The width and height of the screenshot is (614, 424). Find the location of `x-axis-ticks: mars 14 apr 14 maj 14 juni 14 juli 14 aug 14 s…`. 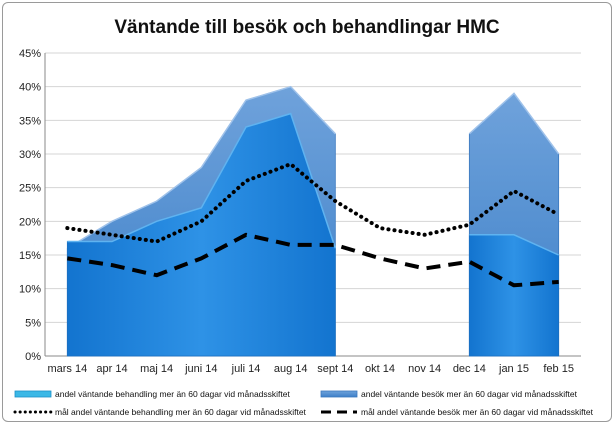

x-axis-ticks: mars 14 apr 14 maj 14 juni 14 juli 14 aug 14 s… is located at coordinates (310, 369).